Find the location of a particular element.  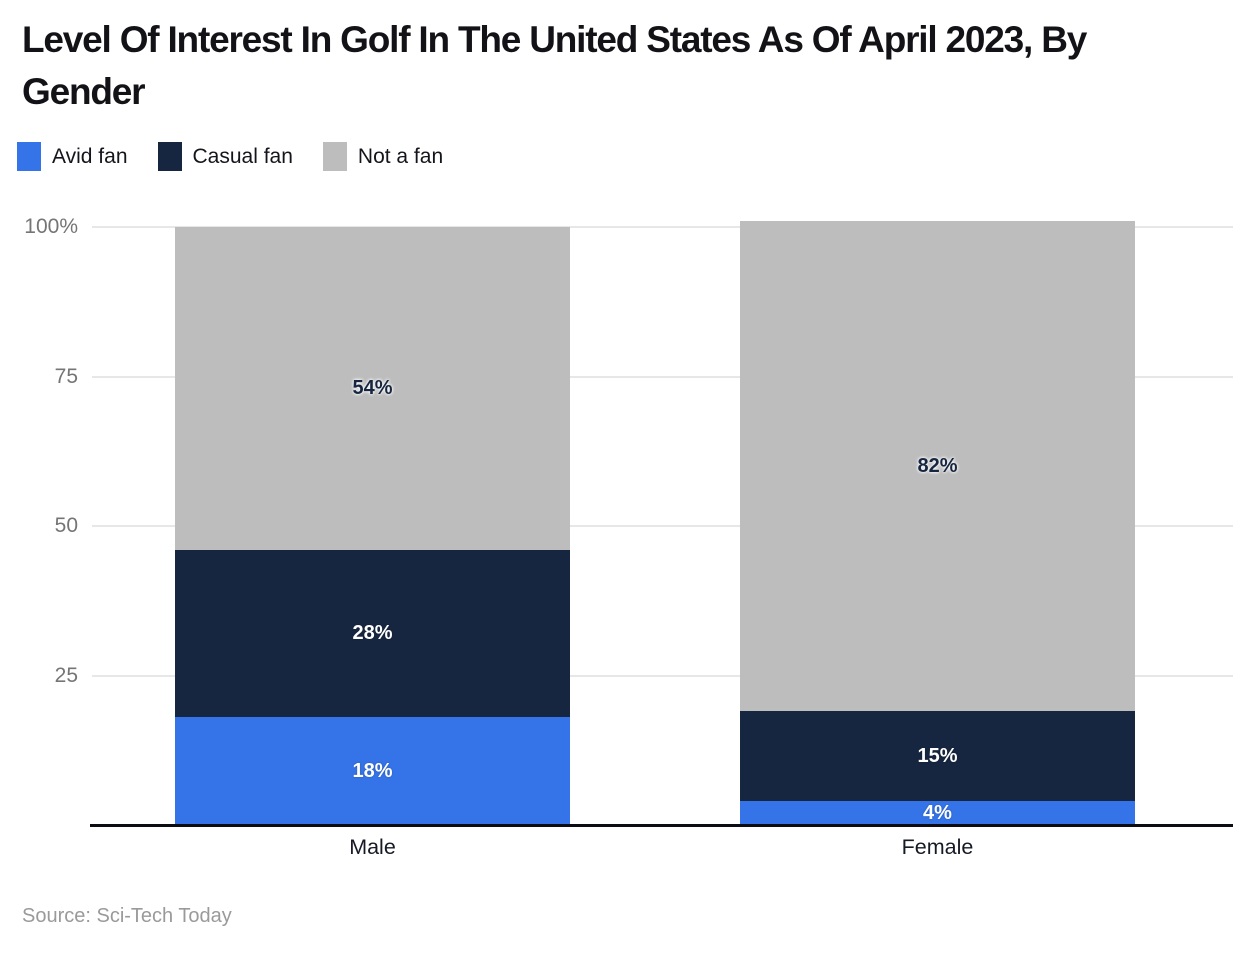

y-axis-tick-label: 50 is located at coordinates (66, 525).